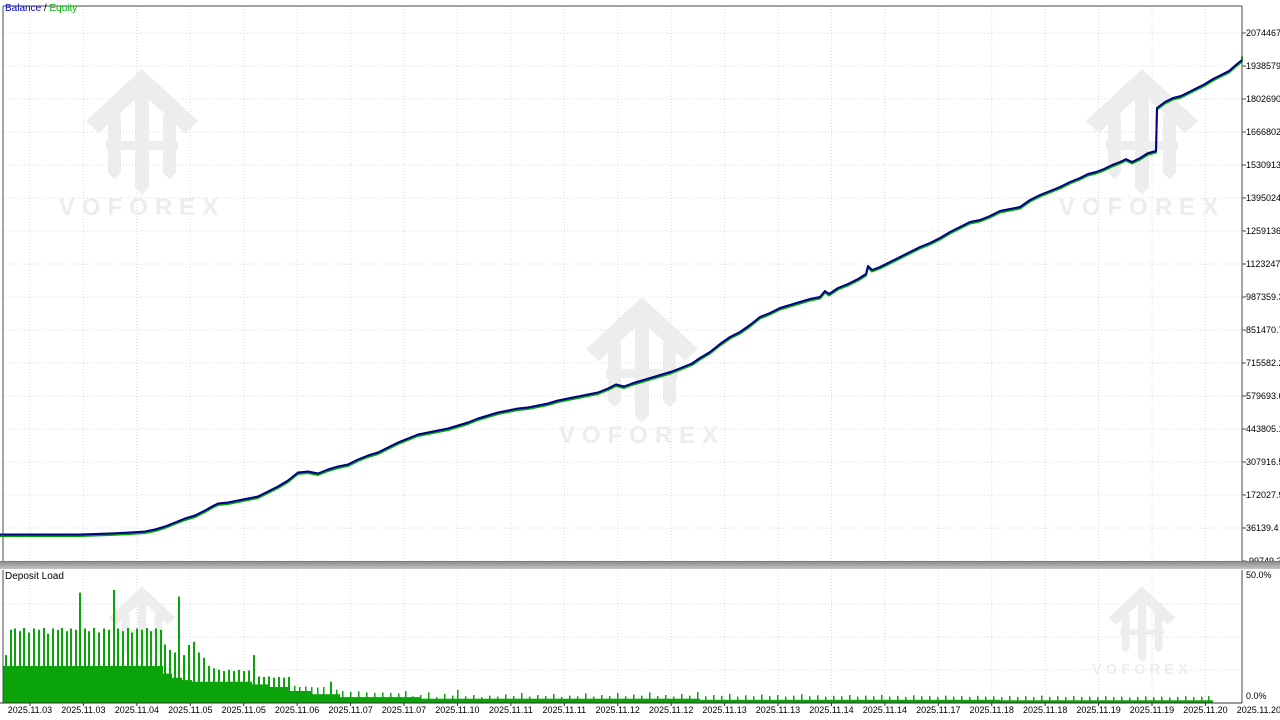 The height and width of the screenshot is (720, 1280). Describe the element at coordinates (23, 8) in the screenshot. I see `legend-balance: Balance` at that location.